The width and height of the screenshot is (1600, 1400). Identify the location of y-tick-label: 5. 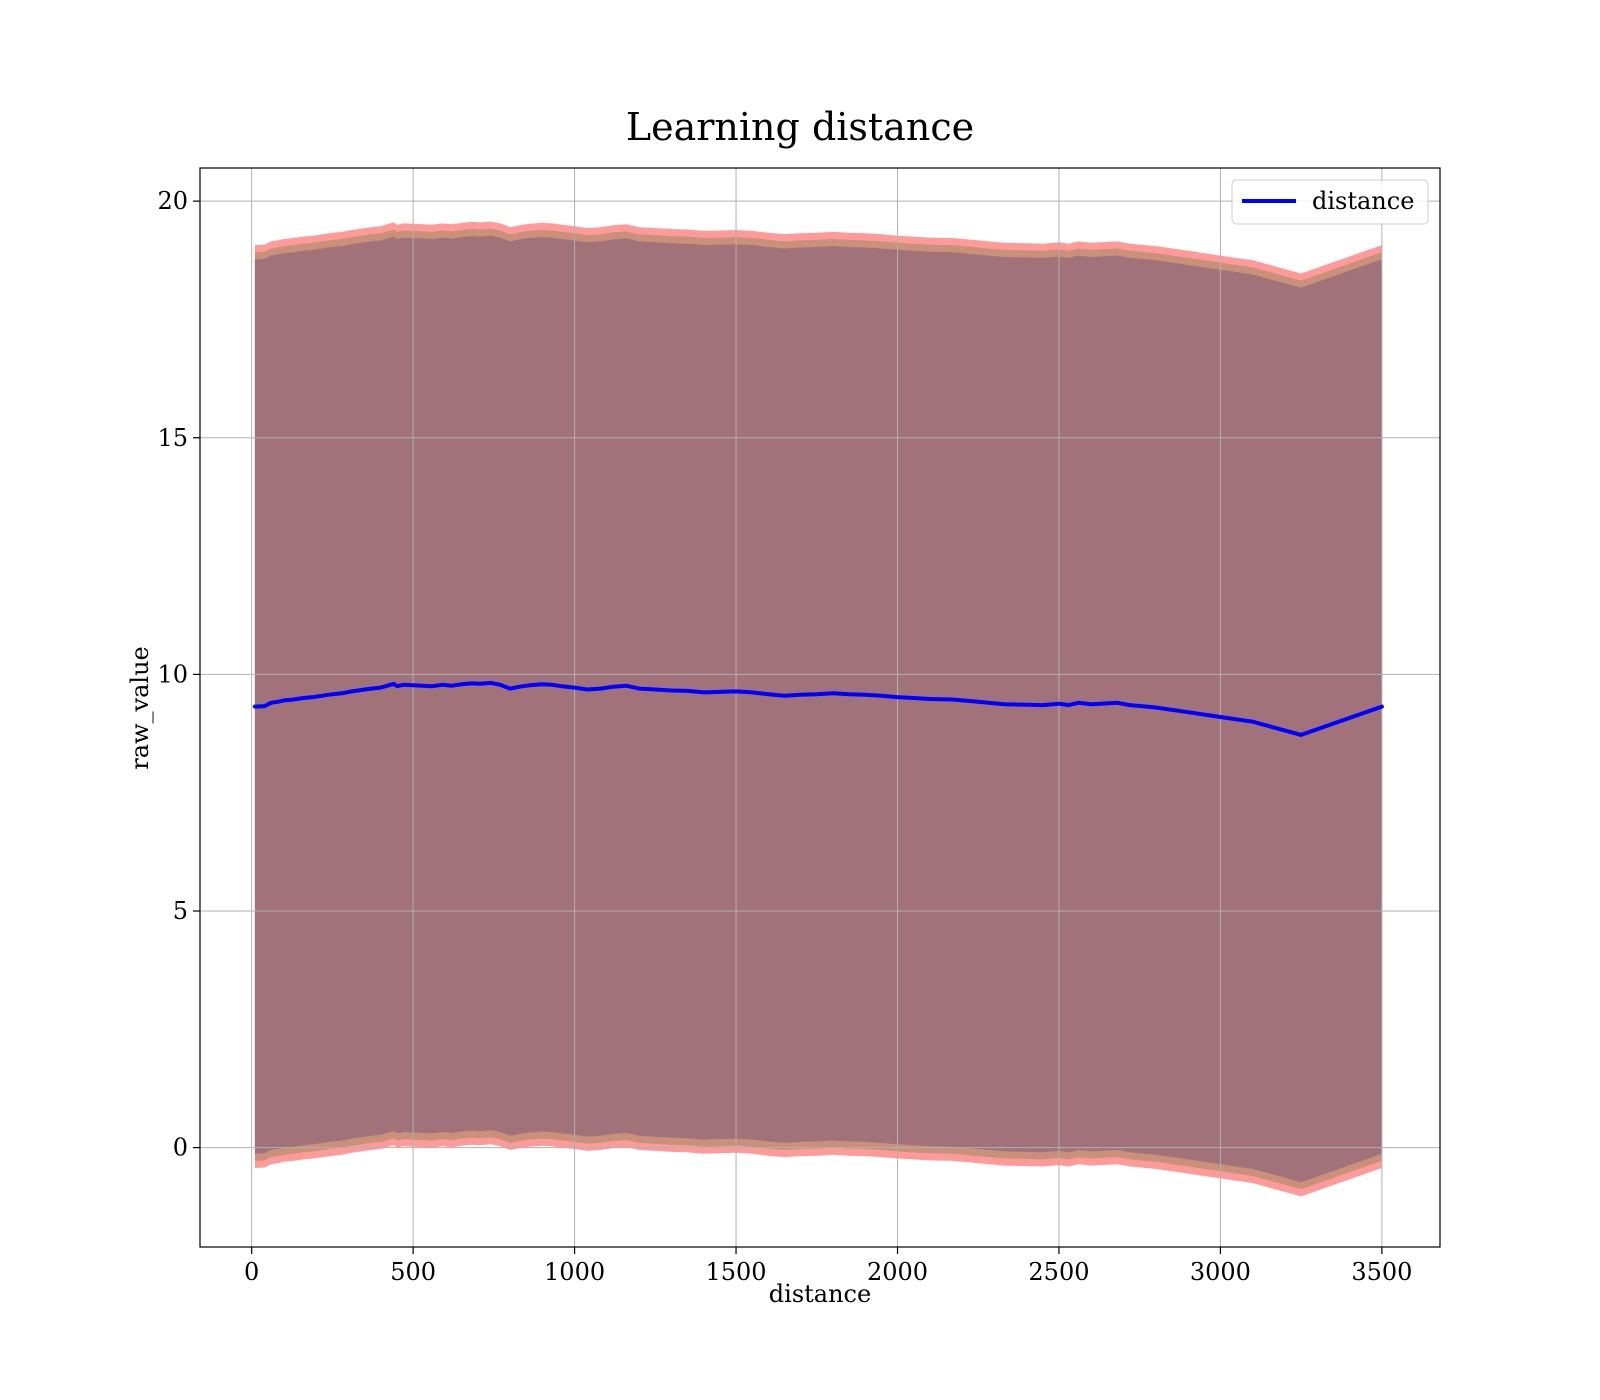
(180, 911).